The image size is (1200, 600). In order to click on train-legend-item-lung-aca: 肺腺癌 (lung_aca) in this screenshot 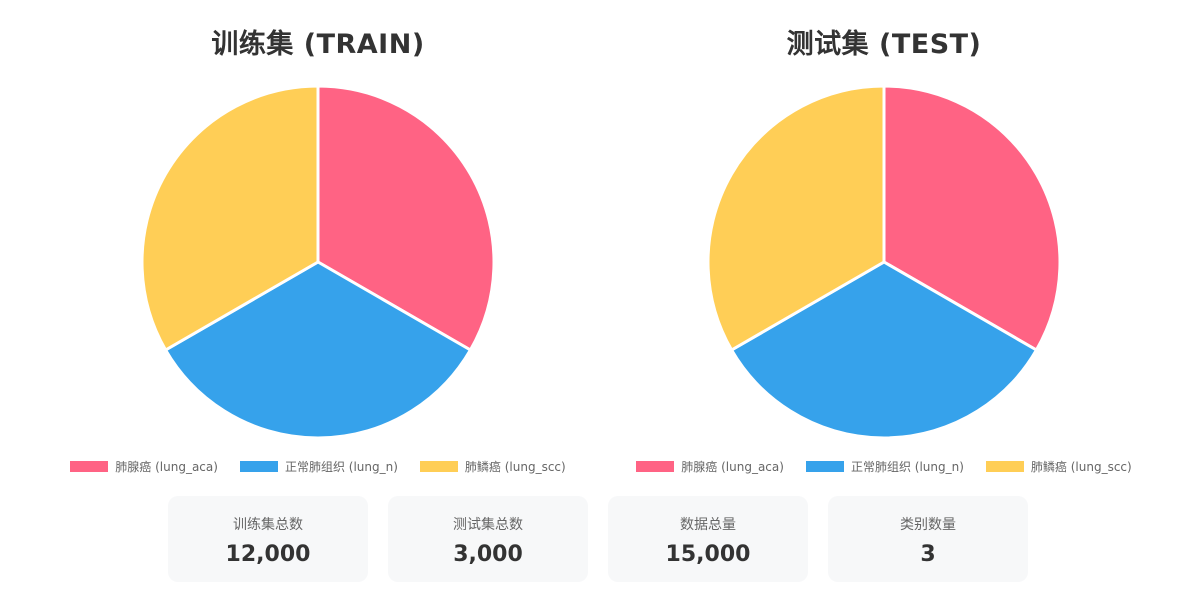, I will do `click(144, 466)`.